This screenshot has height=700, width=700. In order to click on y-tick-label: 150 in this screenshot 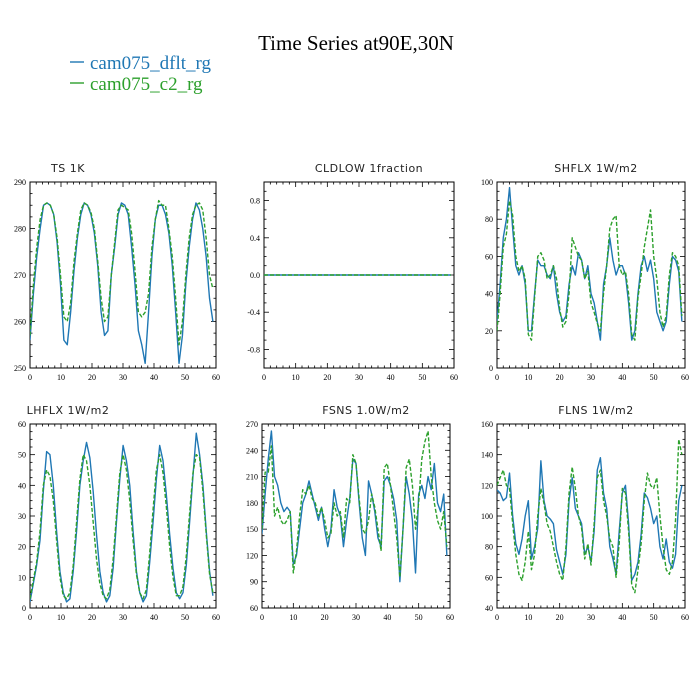, I will do `click(252, 529)`.